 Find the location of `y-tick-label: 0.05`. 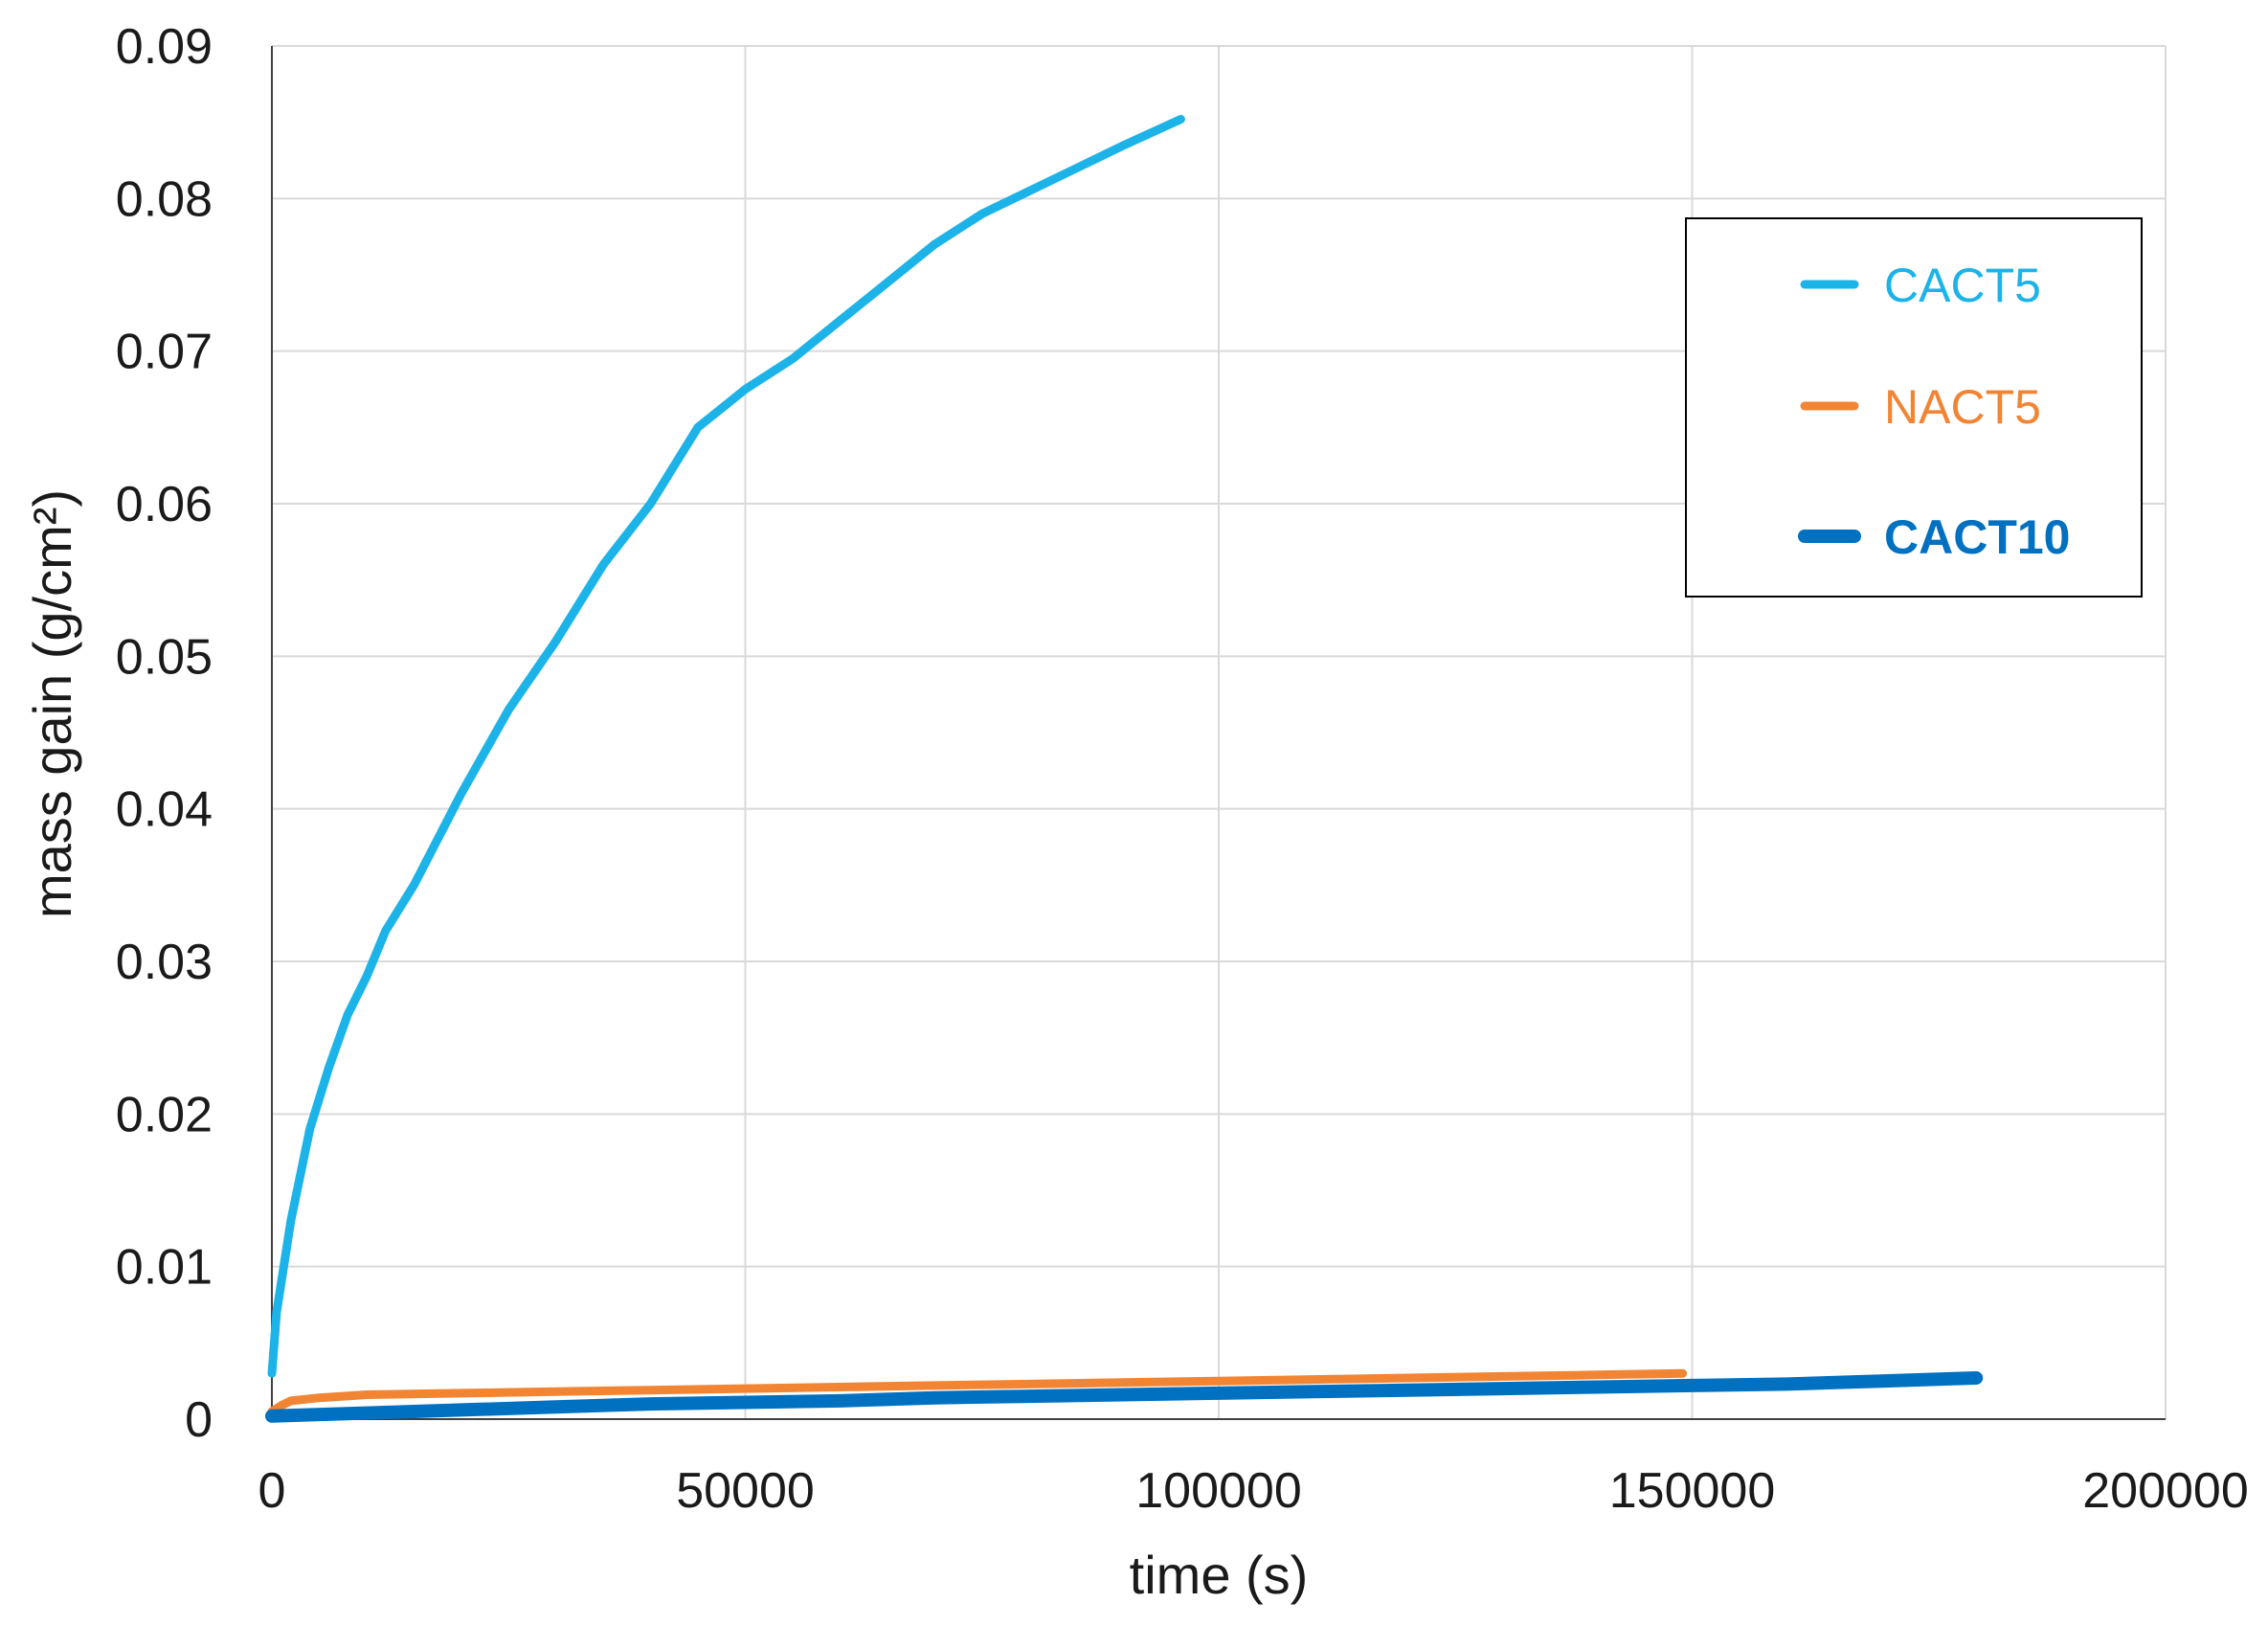

y-tick-label: 0.05 is located at coordinates (164, 657).